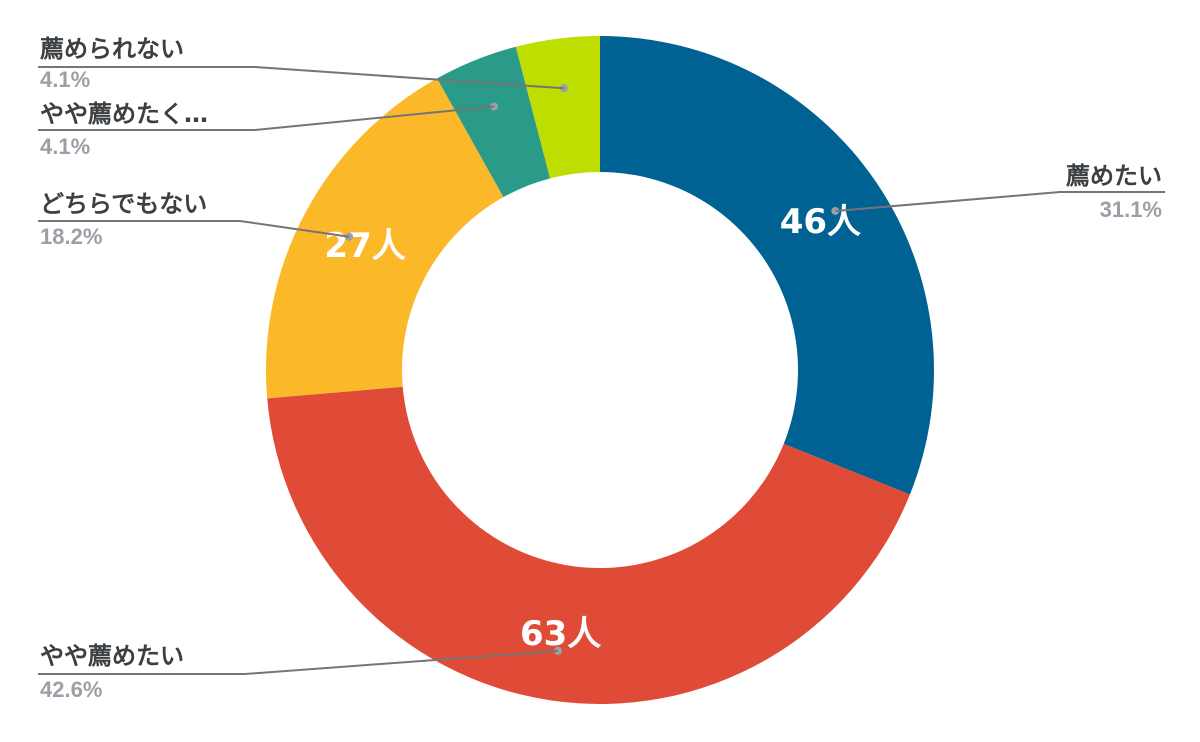  Describe the element at coordinates (1114, 176) in the screenshot. I see `category-label: 薦めたい` at that location.